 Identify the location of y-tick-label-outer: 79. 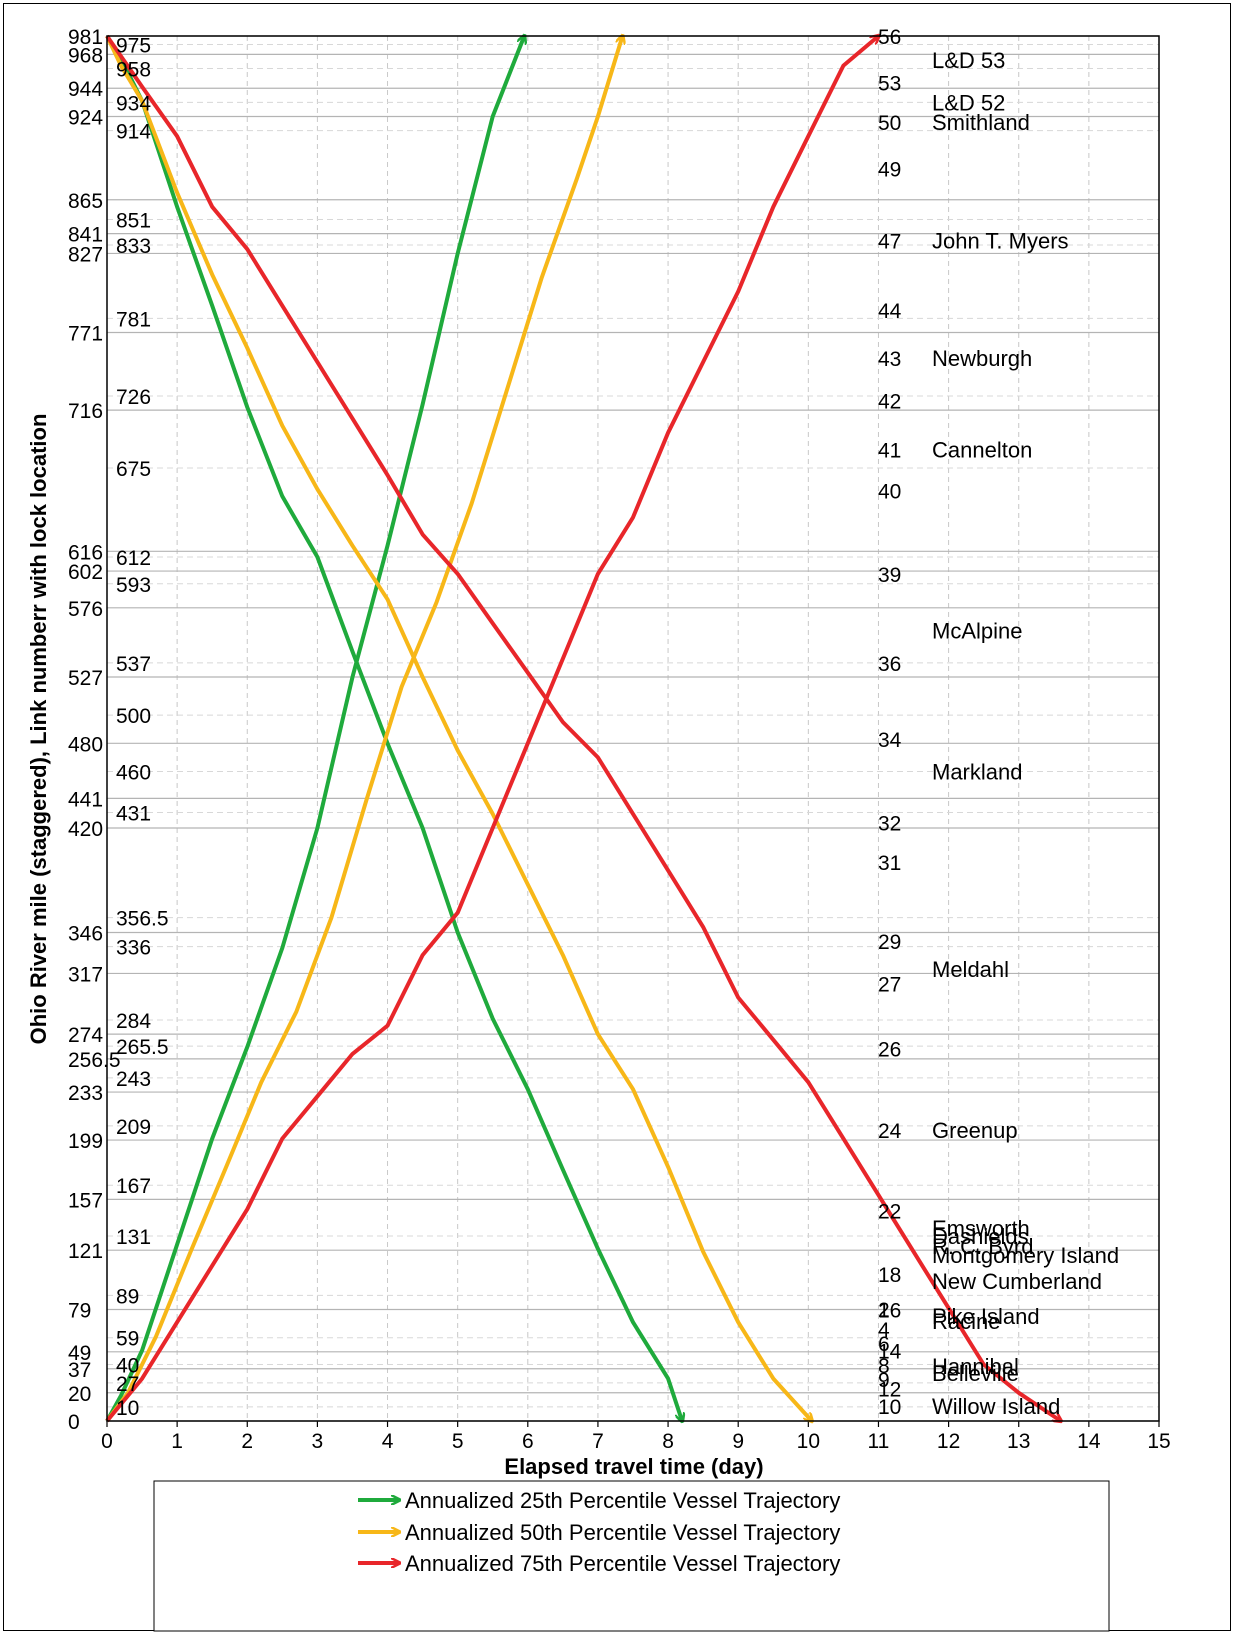
(79, 1310).